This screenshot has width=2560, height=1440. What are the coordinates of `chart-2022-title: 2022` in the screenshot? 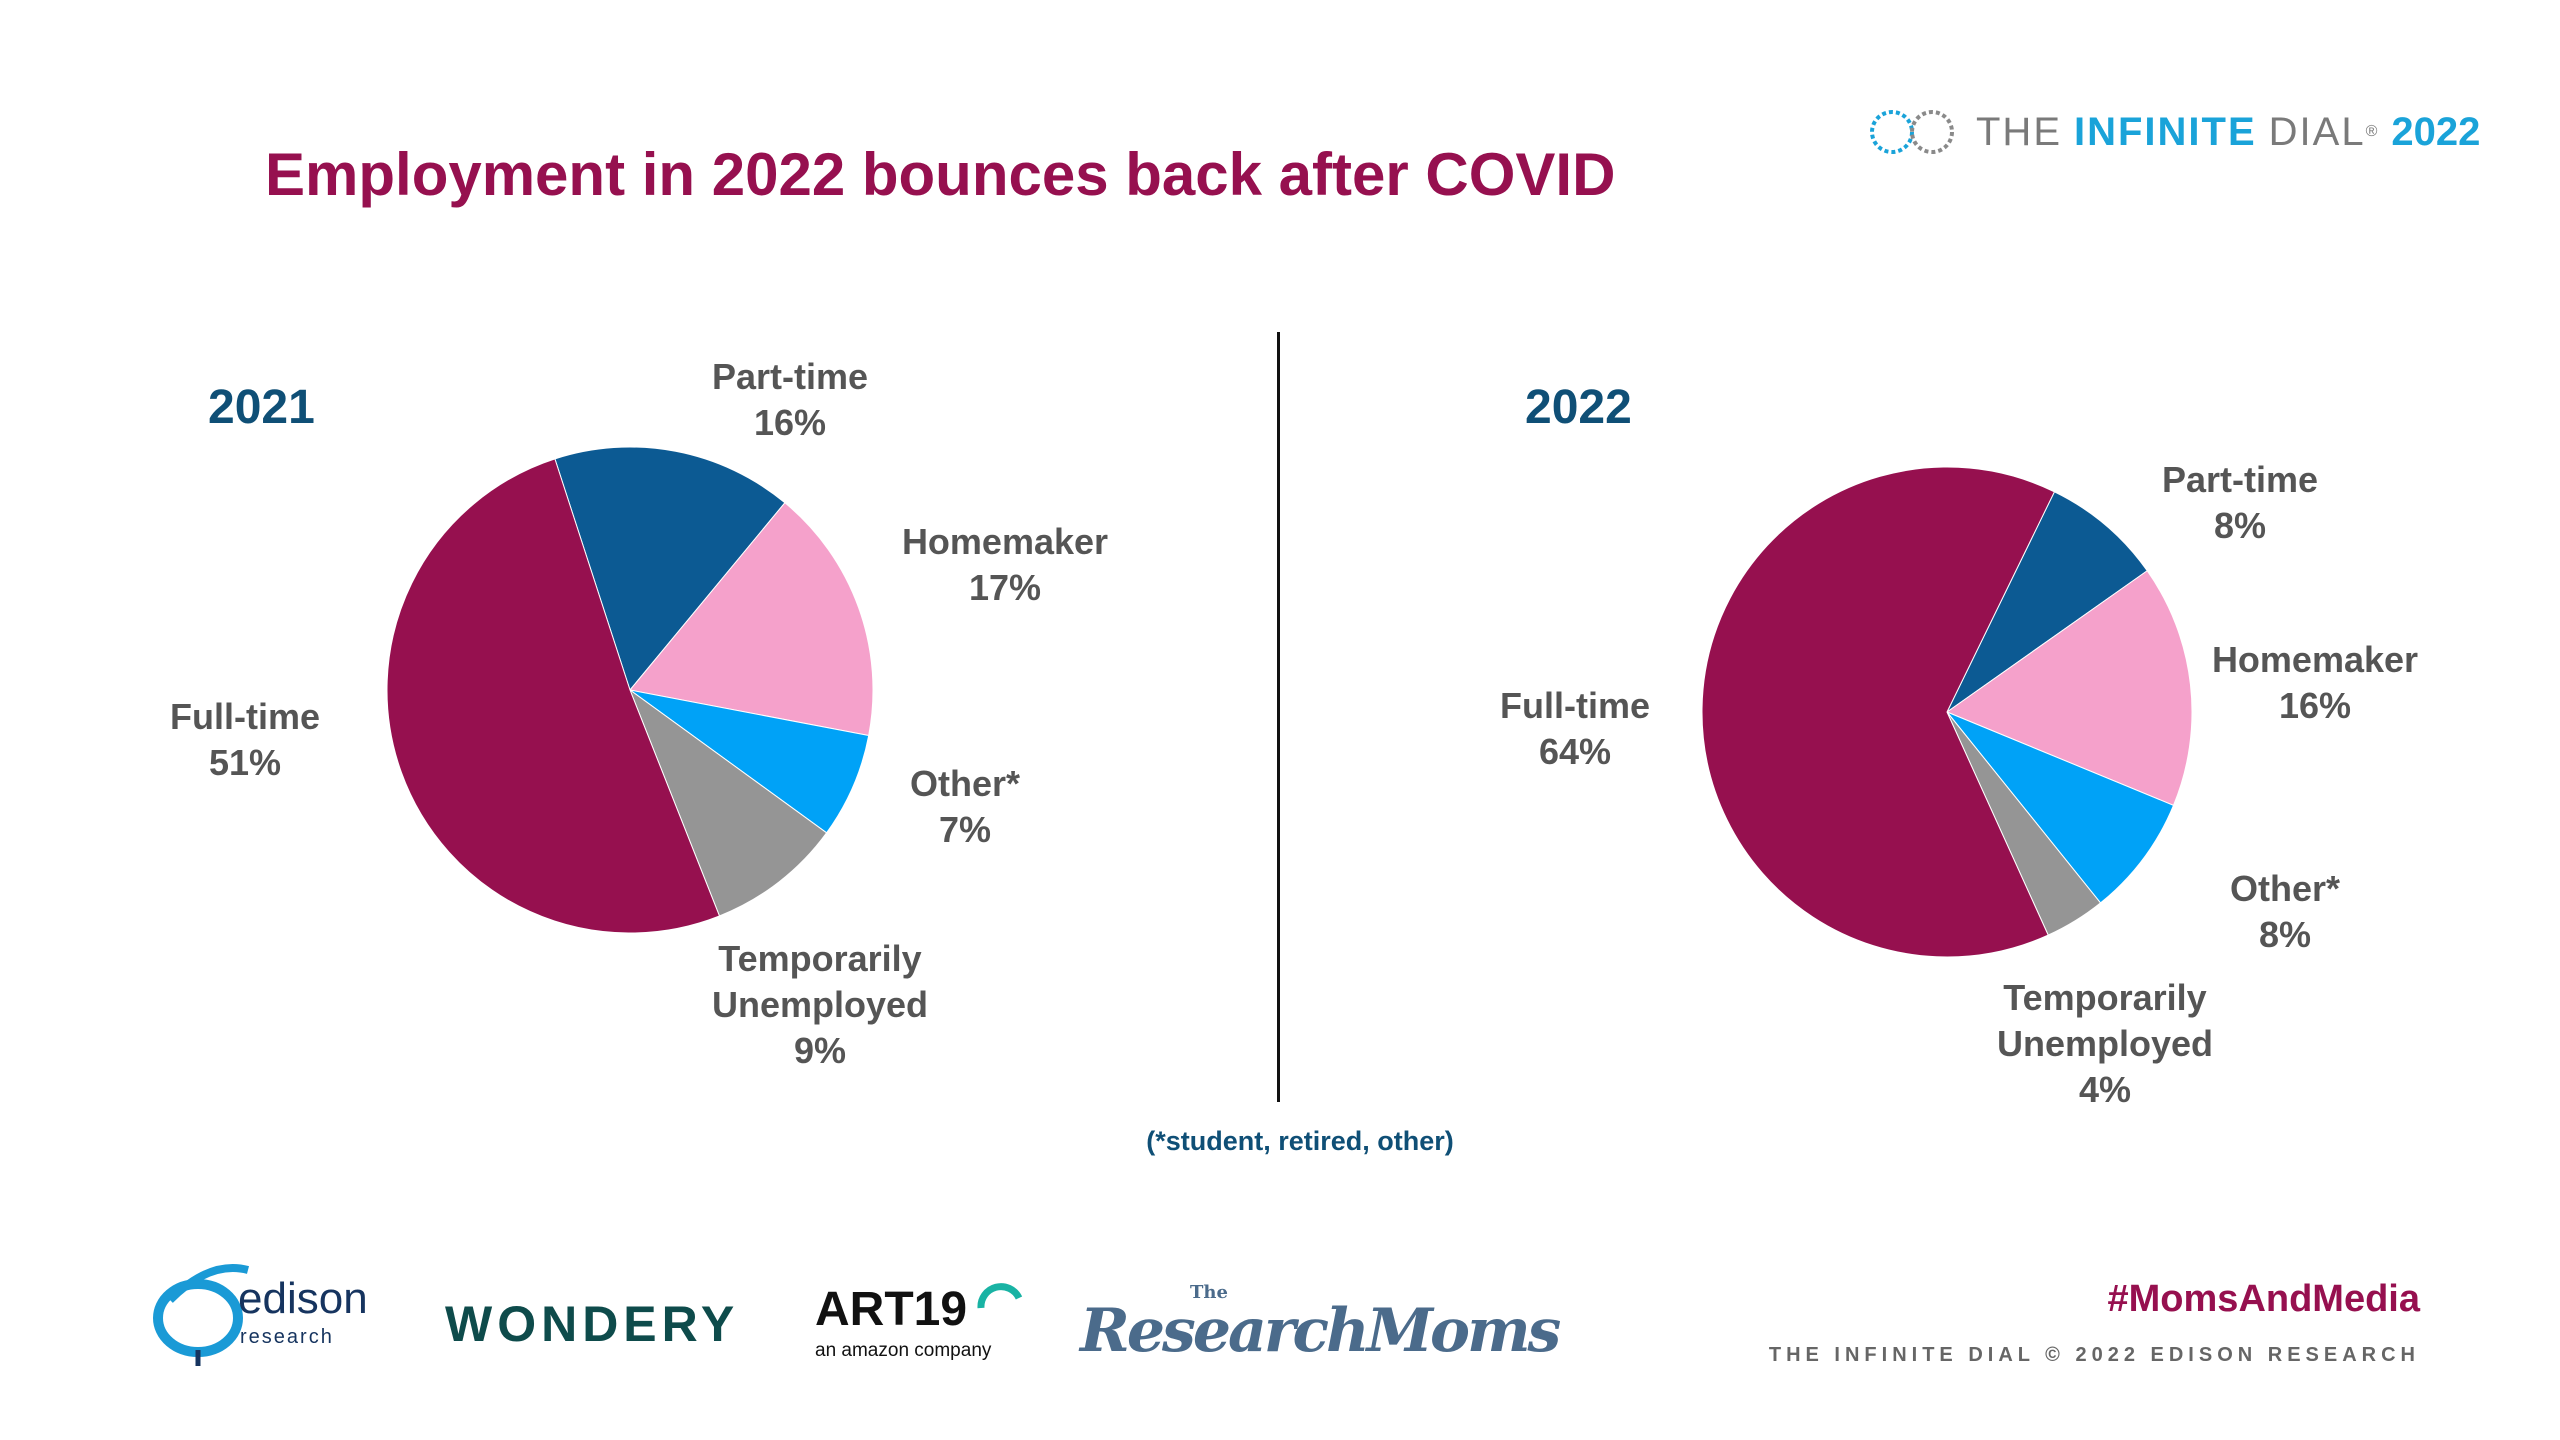 It's located at (1578, 407).